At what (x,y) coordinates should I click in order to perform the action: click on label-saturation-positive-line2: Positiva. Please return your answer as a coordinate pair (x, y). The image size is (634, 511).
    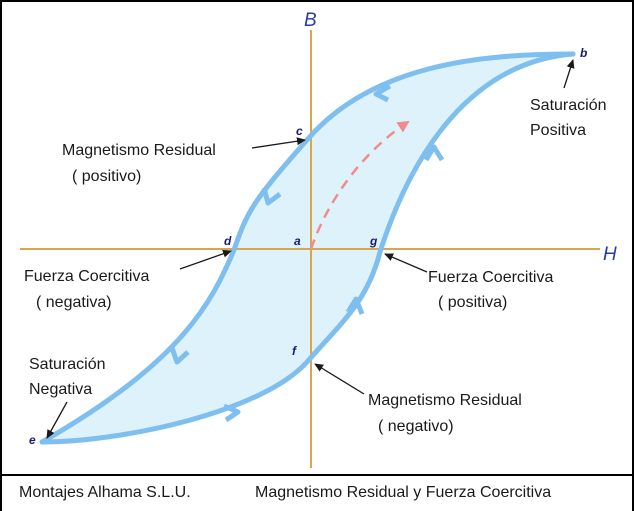
    Looking at the image, I should click on (558, 130).